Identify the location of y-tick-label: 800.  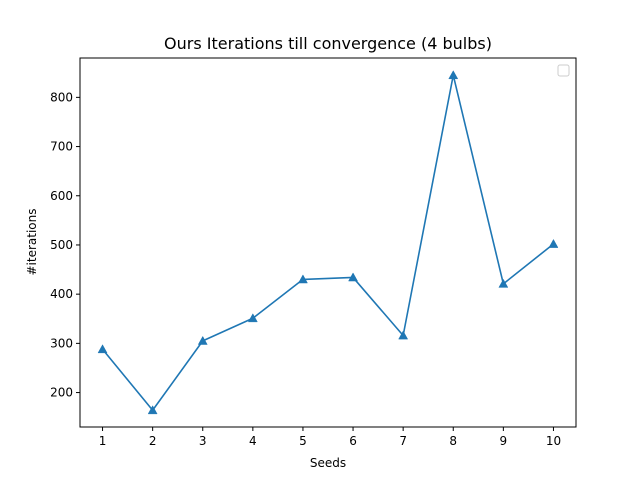
(61, 97).